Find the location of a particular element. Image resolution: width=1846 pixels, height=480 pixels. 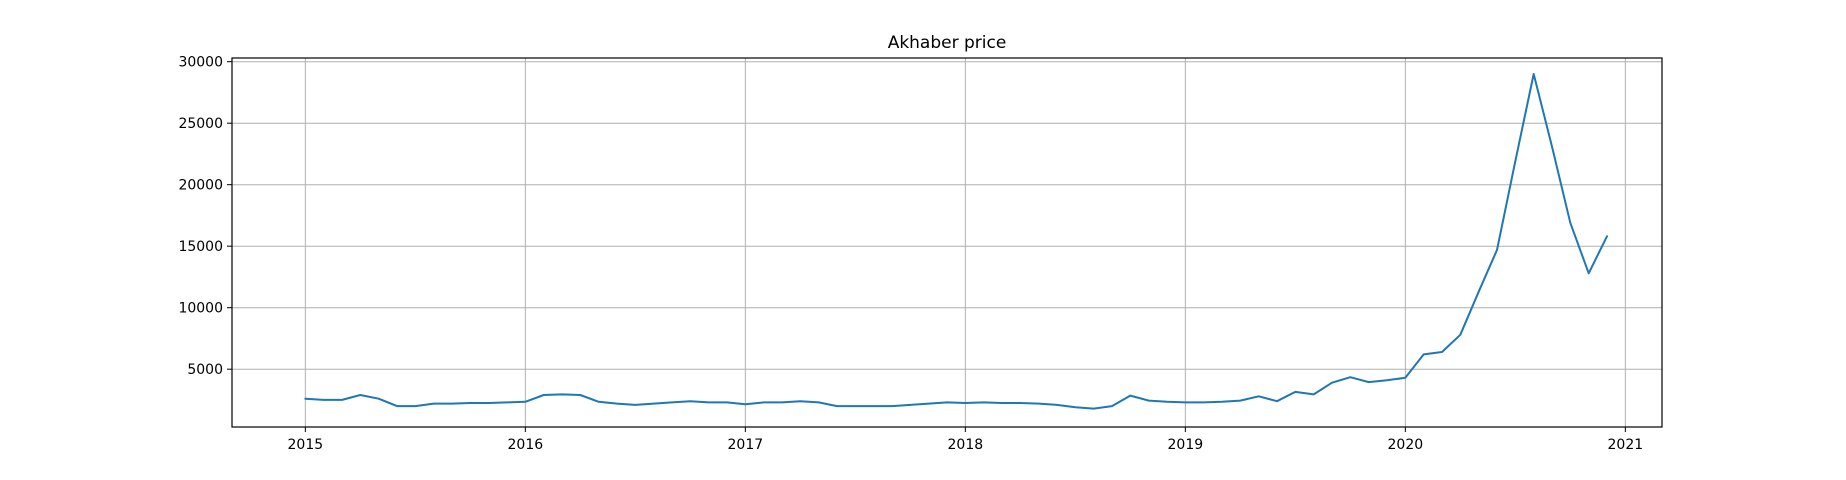

y-tick-label: 15000 is located at coordinates (200, 247).